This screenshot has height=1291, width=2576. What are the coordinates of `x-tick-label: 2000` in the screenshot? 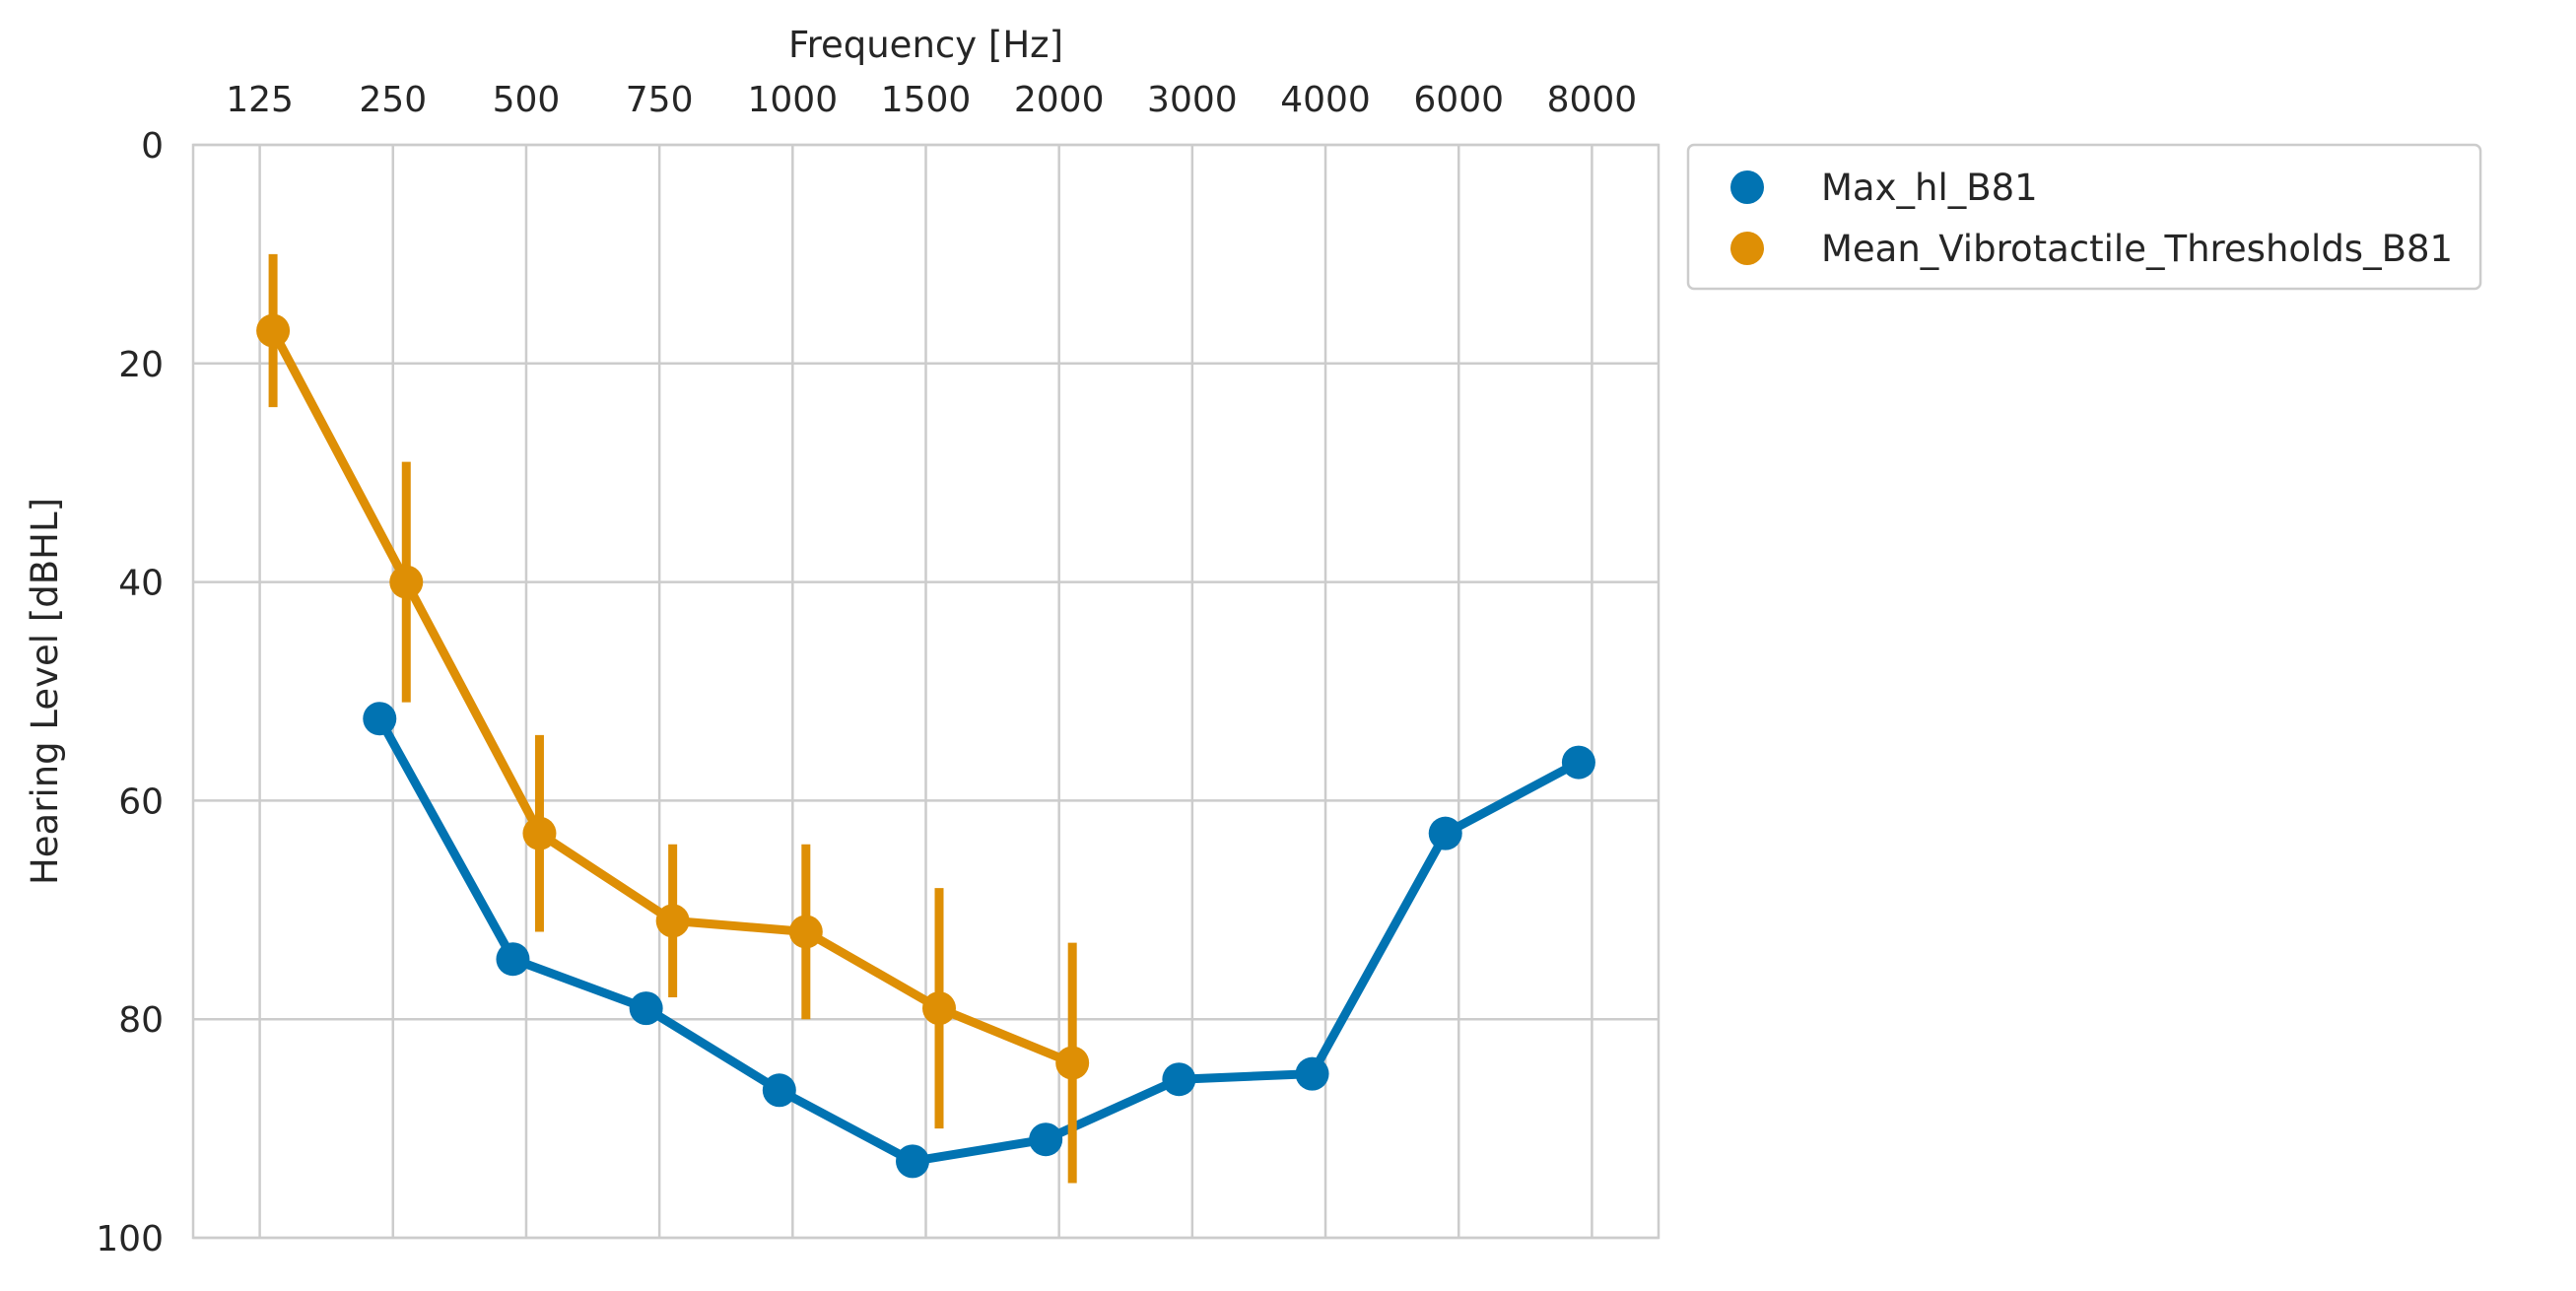 It's located at (1059, 100).